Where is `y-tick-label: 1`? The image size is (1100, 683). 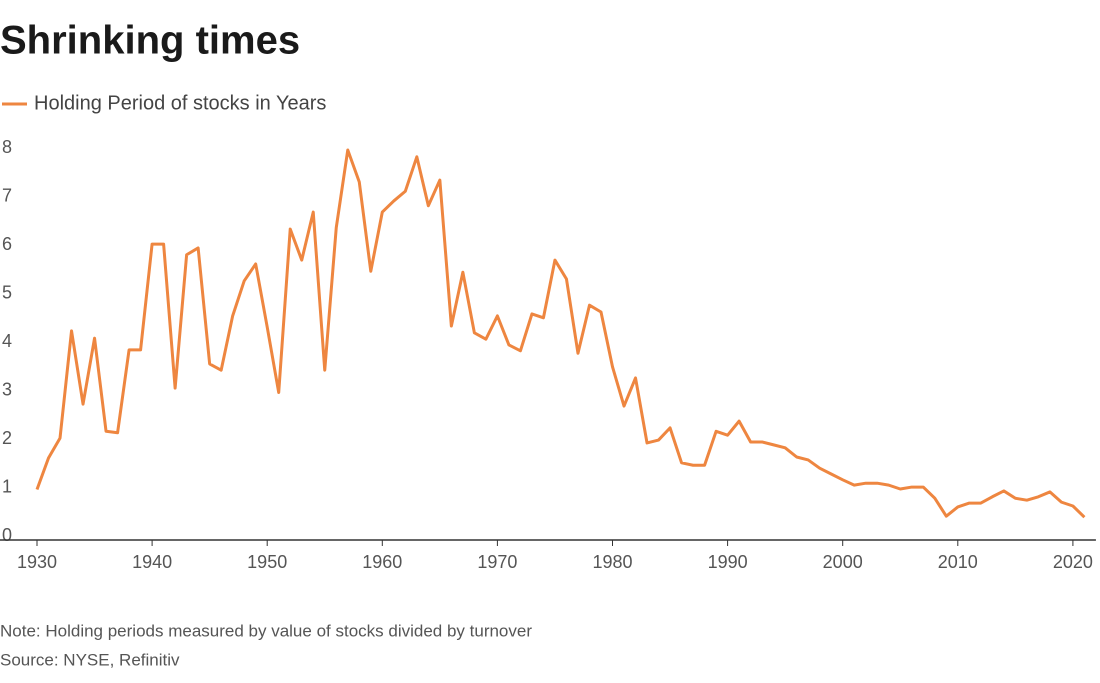
y-tick-label: 1 is located at coordinates (7, 486).